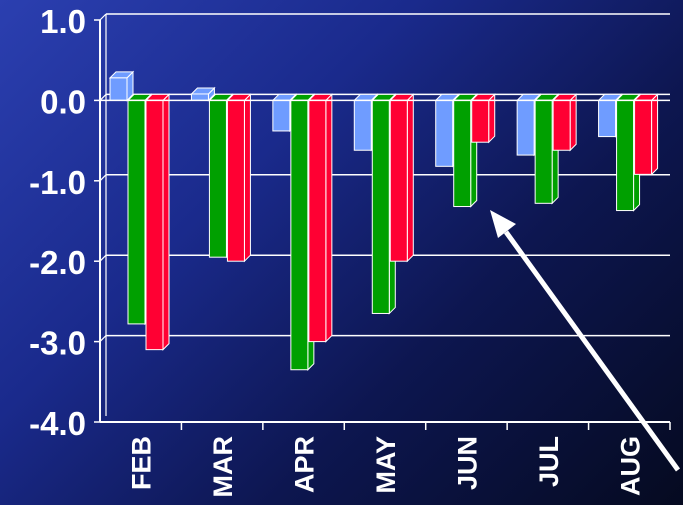  Describe the element at coordinates (103, 17) in the screenshot. I see `gridline-corner` at that location.